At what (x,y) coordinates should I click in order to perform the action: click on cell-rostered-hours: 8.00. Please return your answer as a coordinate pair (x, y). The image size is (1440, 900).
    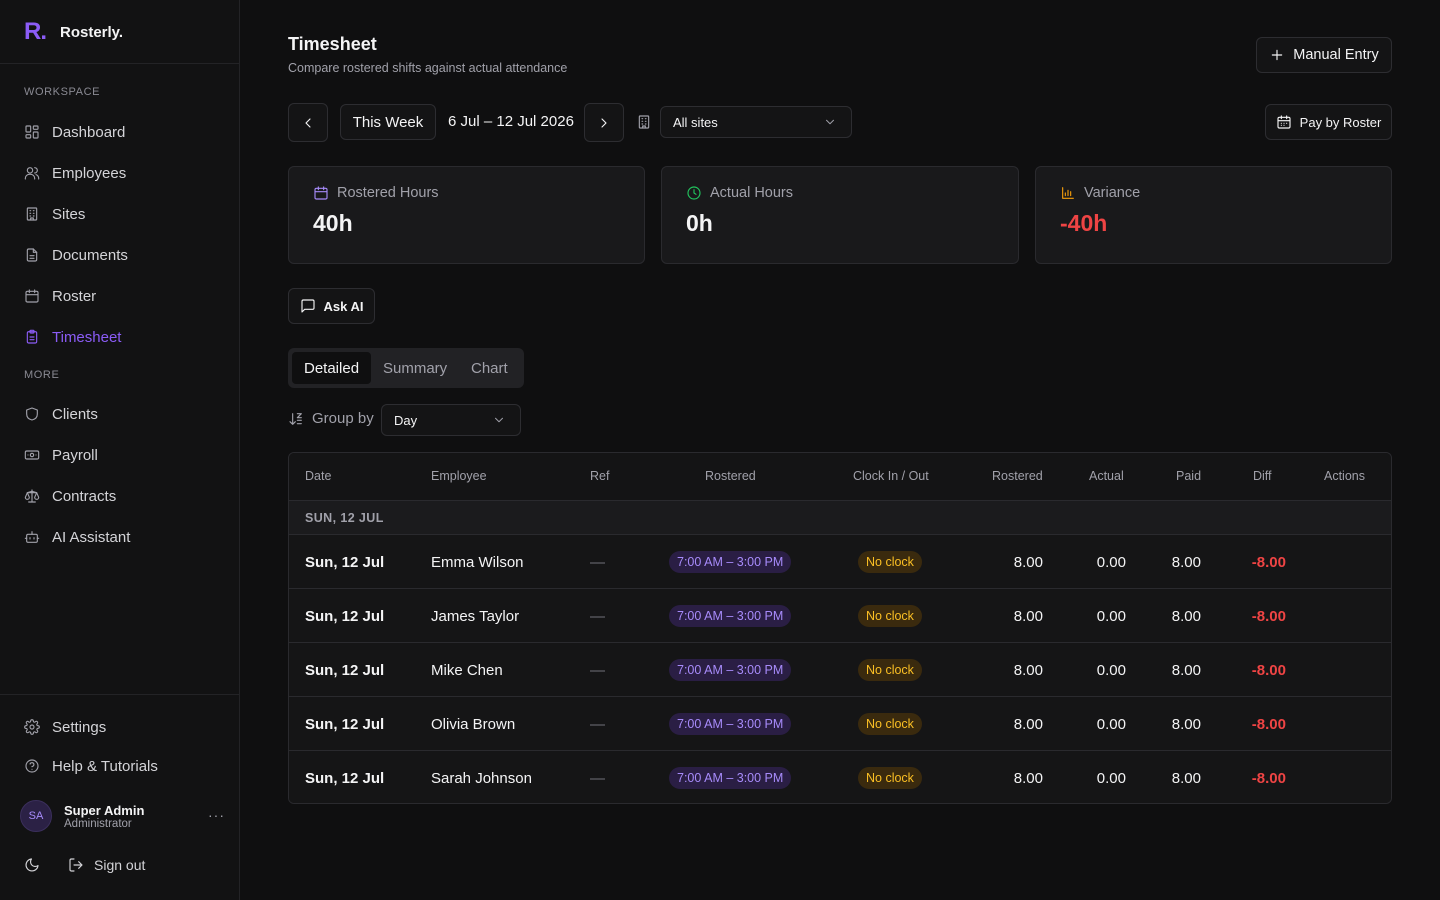
    Looking at the image, I should click on (1028, 562).